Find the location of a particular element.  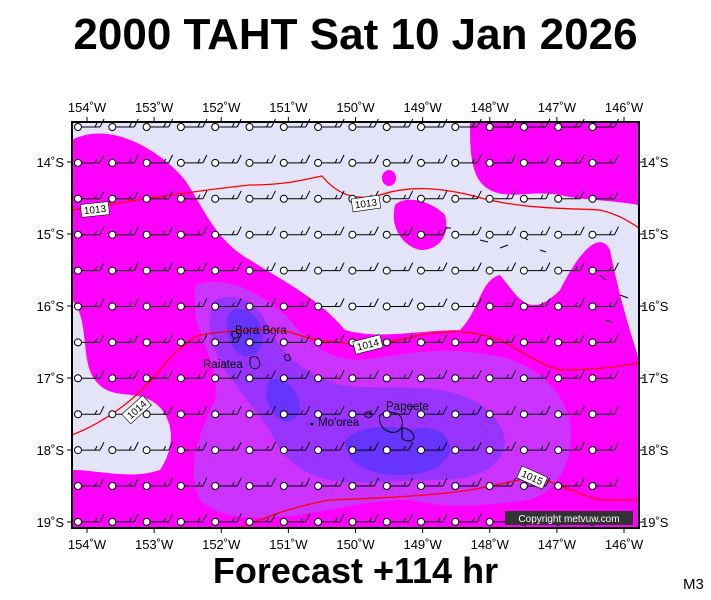

place-labels: Bora Bora Raiatea Mo'orea Papeete is located at coordinates (316, 377).